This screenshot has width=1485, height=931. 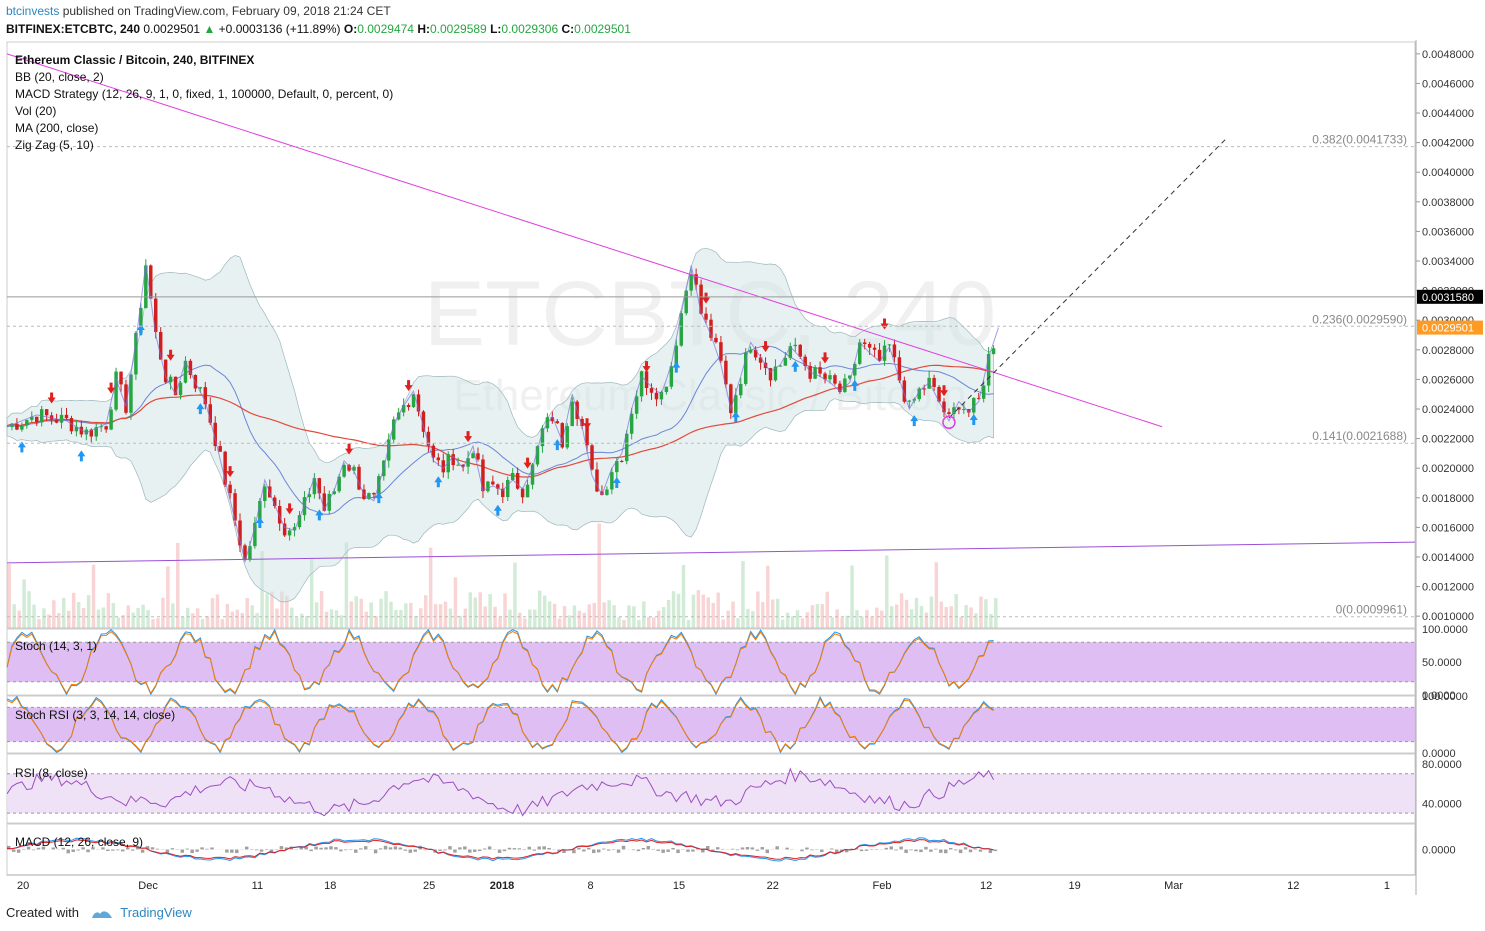 What do you see at coordinates (51, 773) in the screenshot?
I see `legend-rsi: RSI (8, close)` at bounding box center [51, 773].